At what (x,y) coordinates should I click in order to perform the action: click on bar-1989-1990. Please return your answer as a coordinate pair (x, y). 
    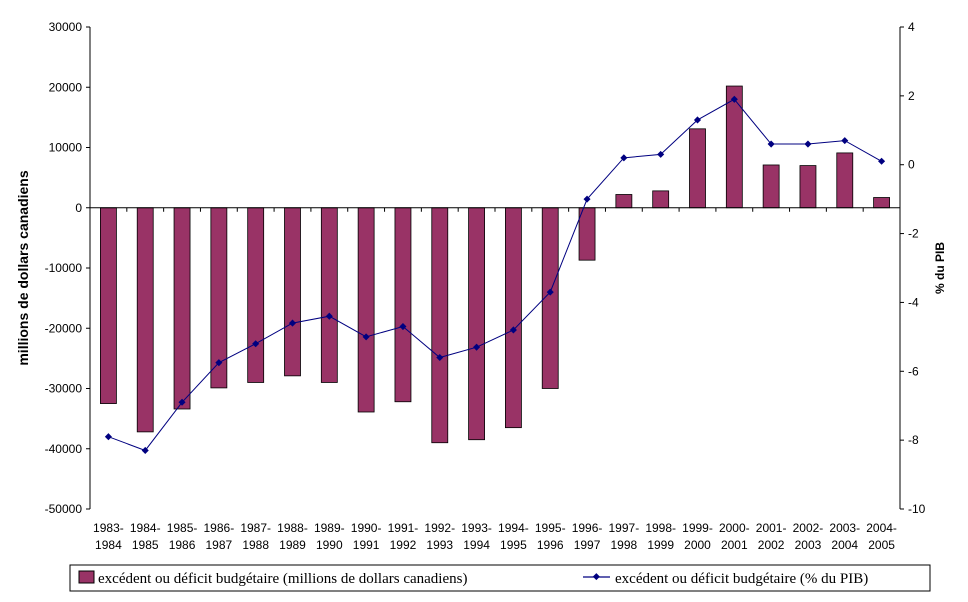
    Looking at the image, I should click on (329, 295).